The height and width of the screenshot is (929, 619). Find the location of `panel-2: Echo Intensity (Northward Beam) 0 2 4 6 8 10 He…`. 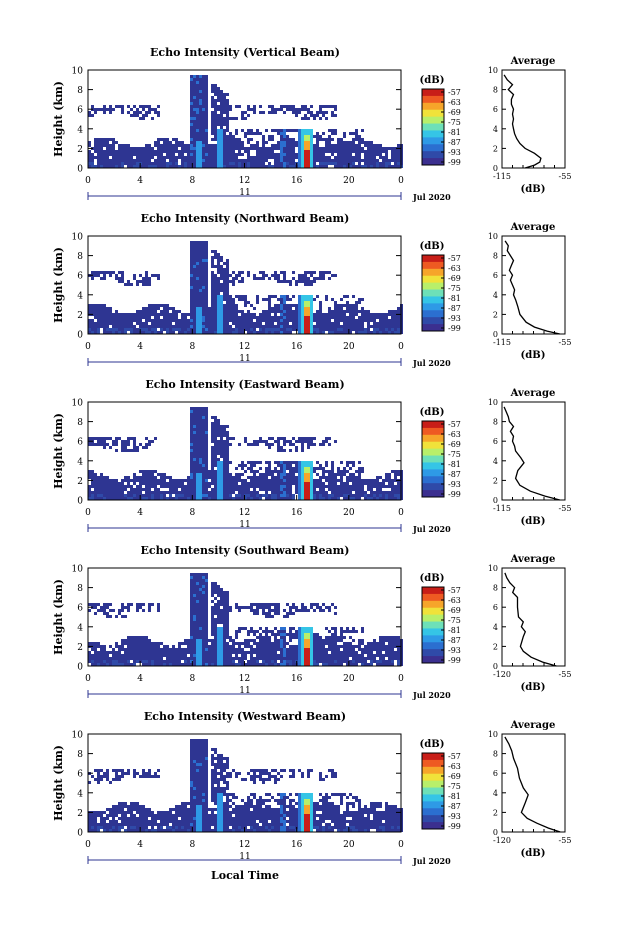

panel-2: Echo Intensity (Northward Beam) 0 2 4 6 8 10 He… is located at coordinates (311, 290).